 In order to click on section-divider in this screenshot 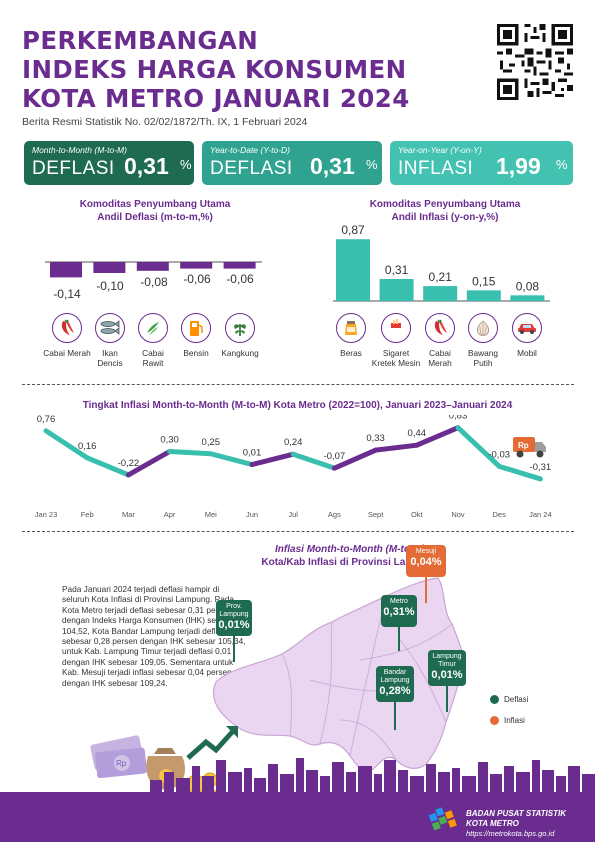, I will do `click(298, 384)`.